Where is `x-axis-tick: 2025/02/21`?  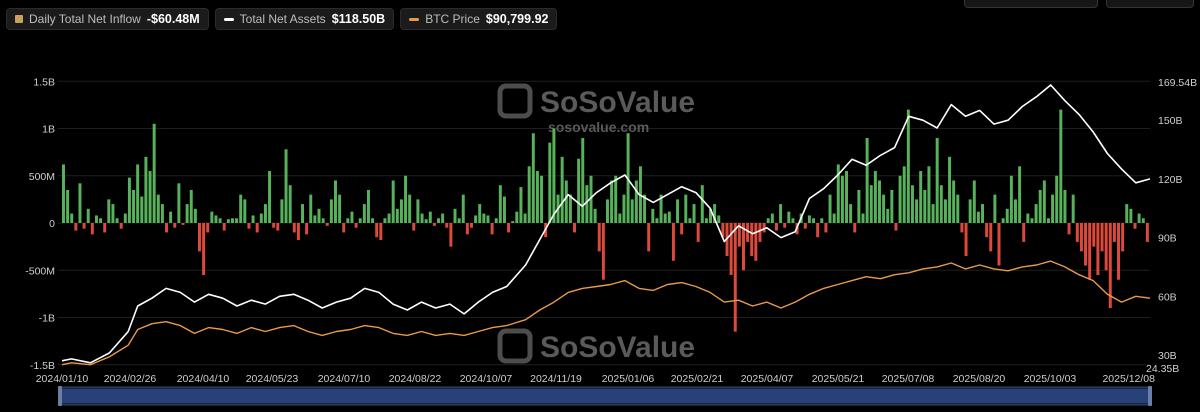
x-axis-tick: 2025/02/21 is located at coordinates (697, 379).